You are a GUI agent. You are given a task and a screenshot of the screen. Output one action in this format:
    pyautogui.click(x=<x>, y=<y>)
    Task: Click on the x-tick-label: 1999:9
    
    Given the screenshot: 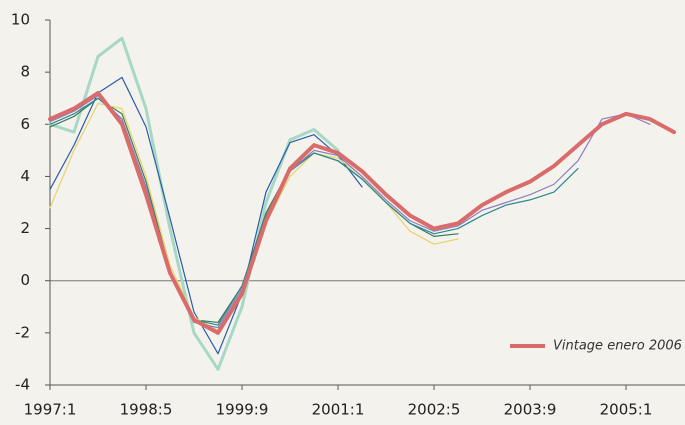 What is the action you would take?
    pyautogui.click(x=242, y=410)
    